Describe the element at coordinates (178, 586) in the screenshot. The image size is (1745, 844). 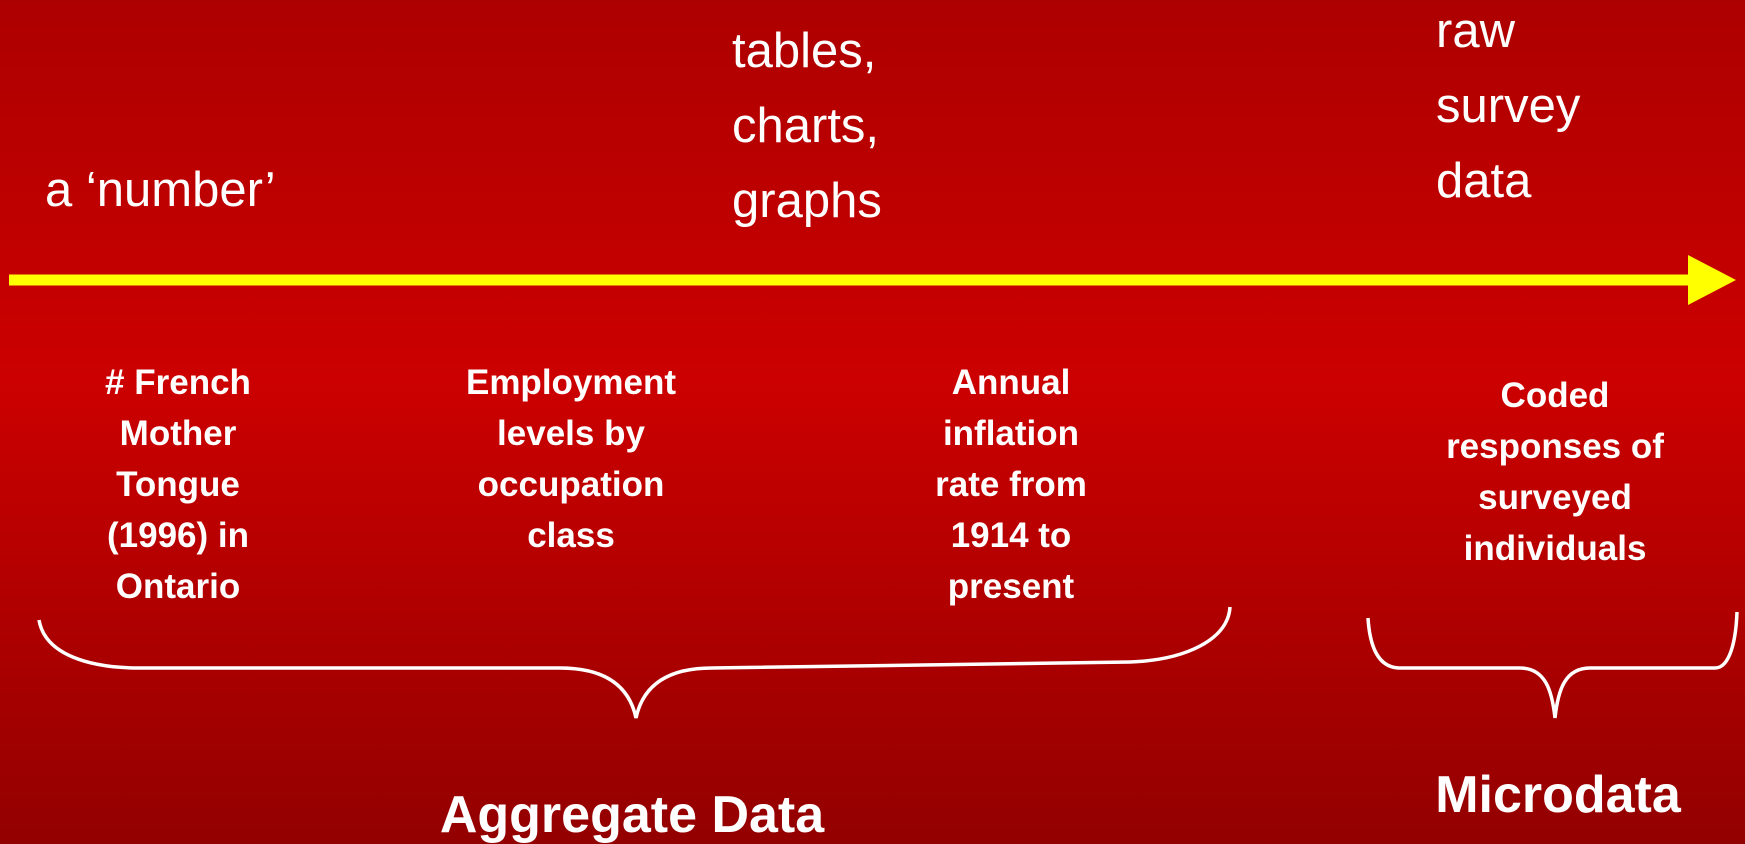
I see `example-line: Ontario` at that location.